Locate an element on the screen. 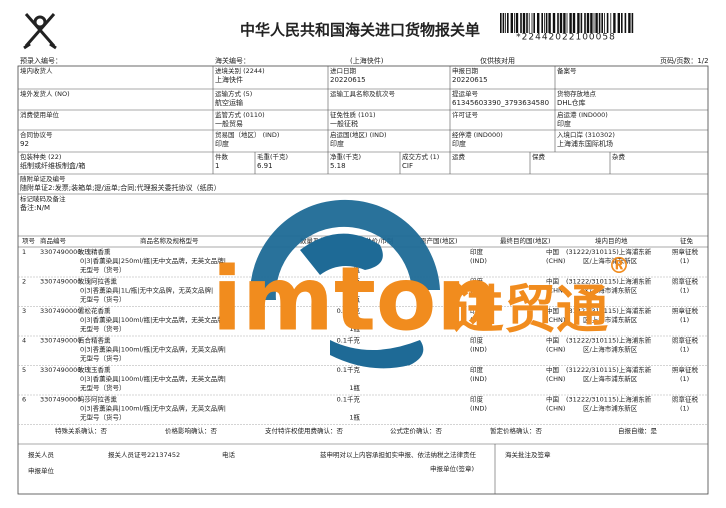  field-label: 成交方式 (1) is located at coordinates (420, 156).